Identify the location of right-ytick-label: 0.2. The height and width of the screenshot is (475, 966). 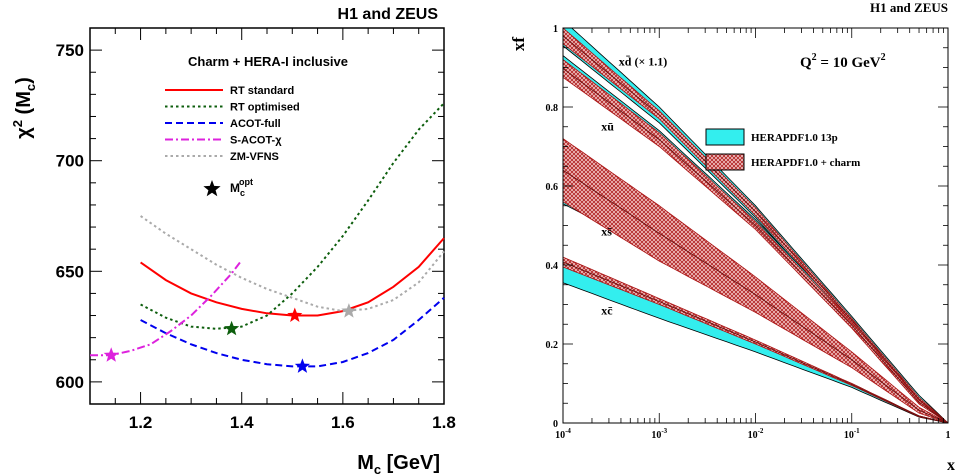
(552, 345).